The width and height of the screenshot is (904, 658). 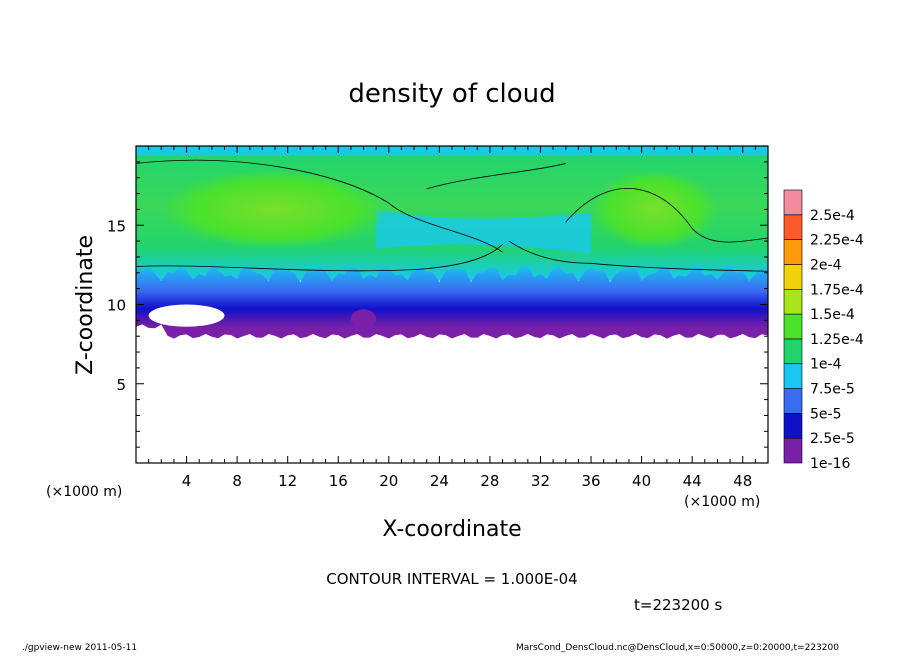 What do you see at coordinates (832, 315) in the screenshot?
I see `colorbar-label: 1.5e-4` at bounding box center [832, 315].